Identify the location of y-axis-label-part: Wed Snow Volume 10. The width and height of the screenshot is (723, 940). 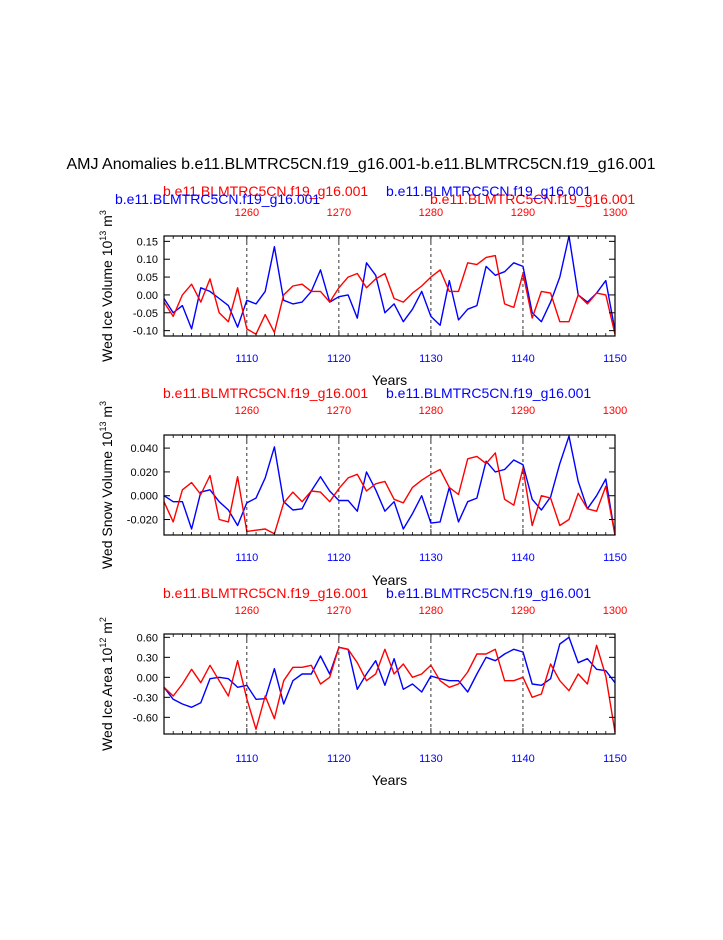
(107, 500).